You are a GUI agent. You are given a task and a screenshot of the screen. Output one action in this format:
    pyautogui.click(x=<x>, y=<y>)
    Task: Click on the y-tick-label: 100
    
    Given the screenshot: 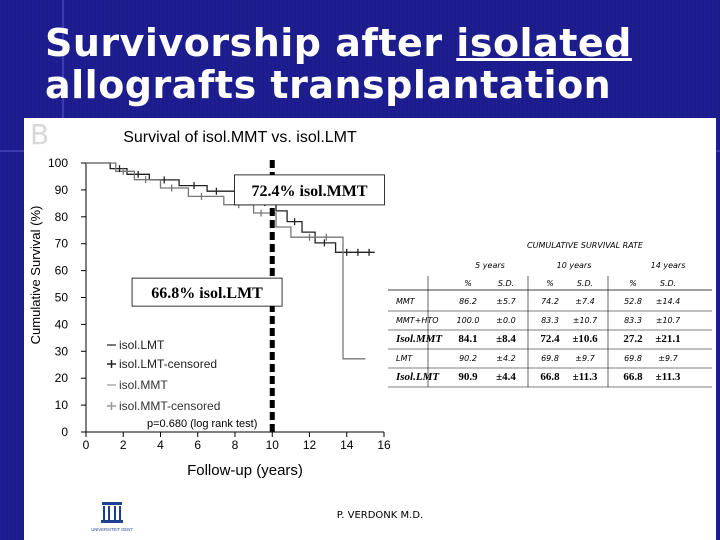 What is the action you would take?
    pyautogui.click(x=58, y=163)
    